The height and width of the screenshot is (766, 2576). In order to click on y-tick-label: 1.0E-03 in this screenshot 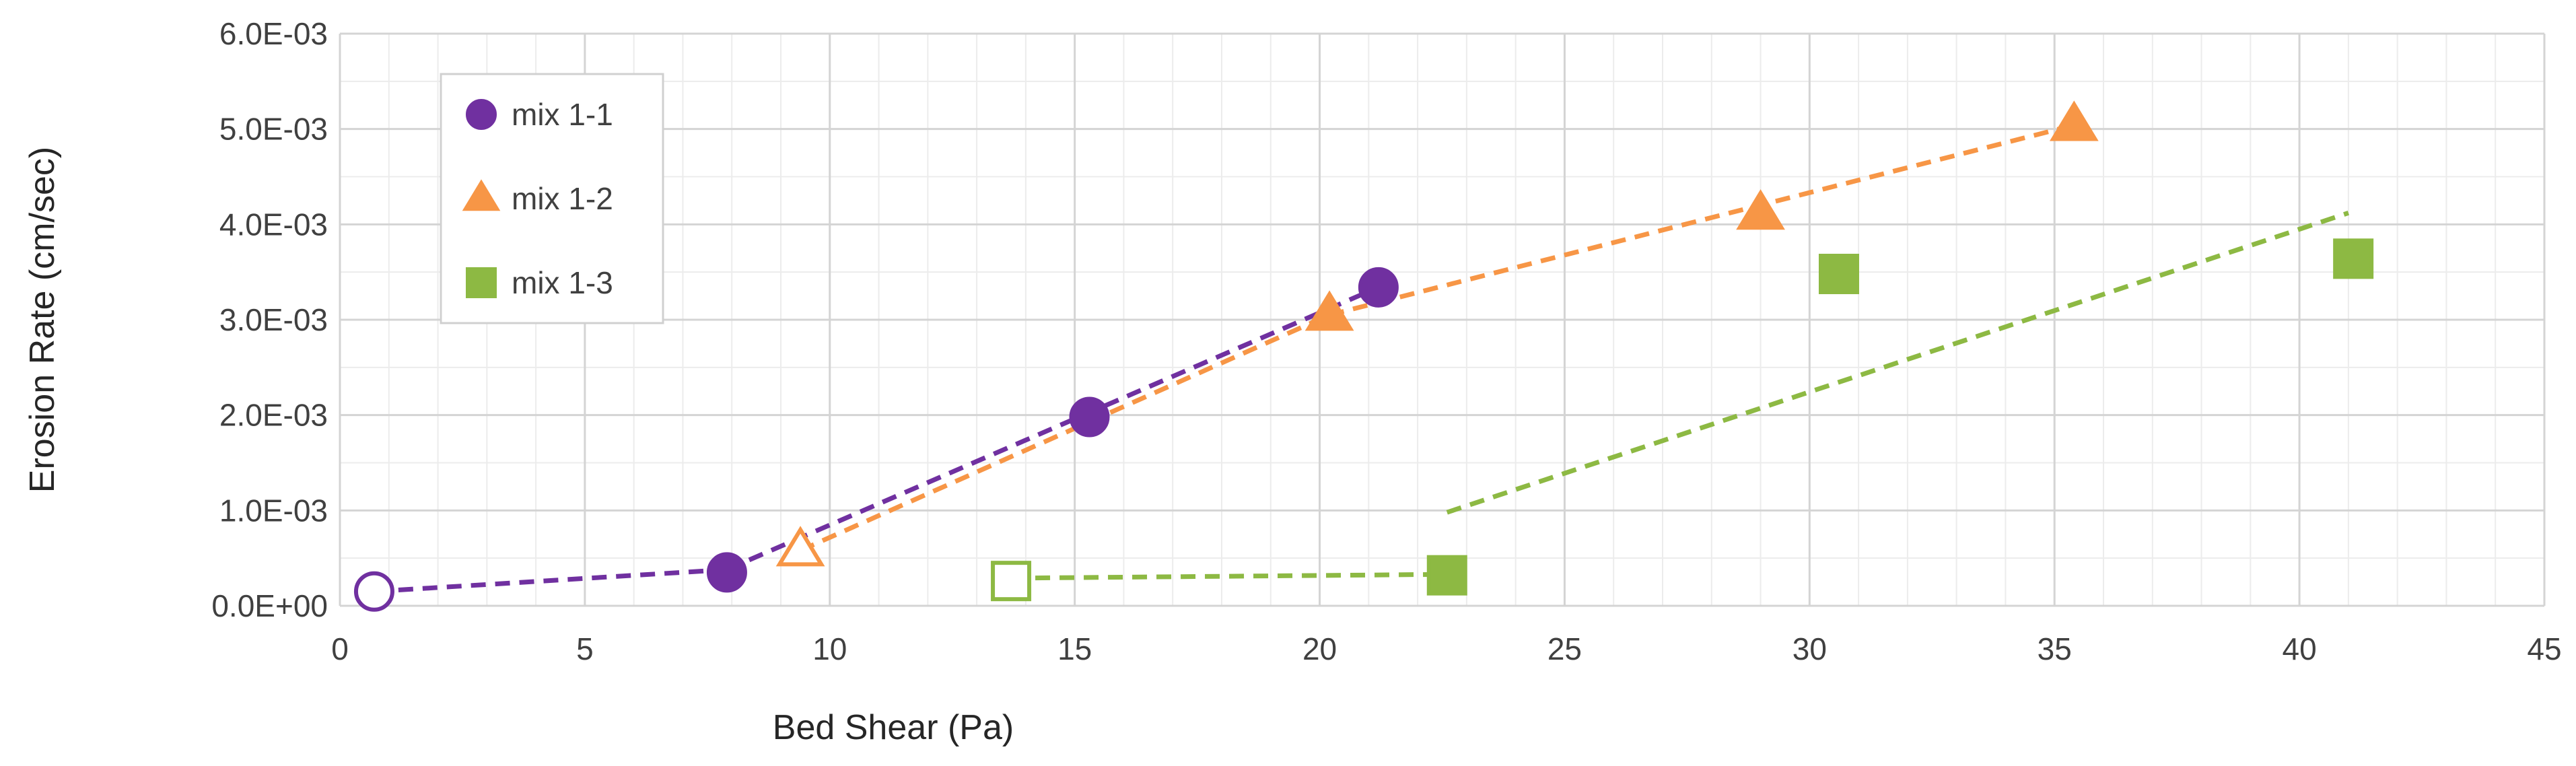, I will do `click(273, 510)`.